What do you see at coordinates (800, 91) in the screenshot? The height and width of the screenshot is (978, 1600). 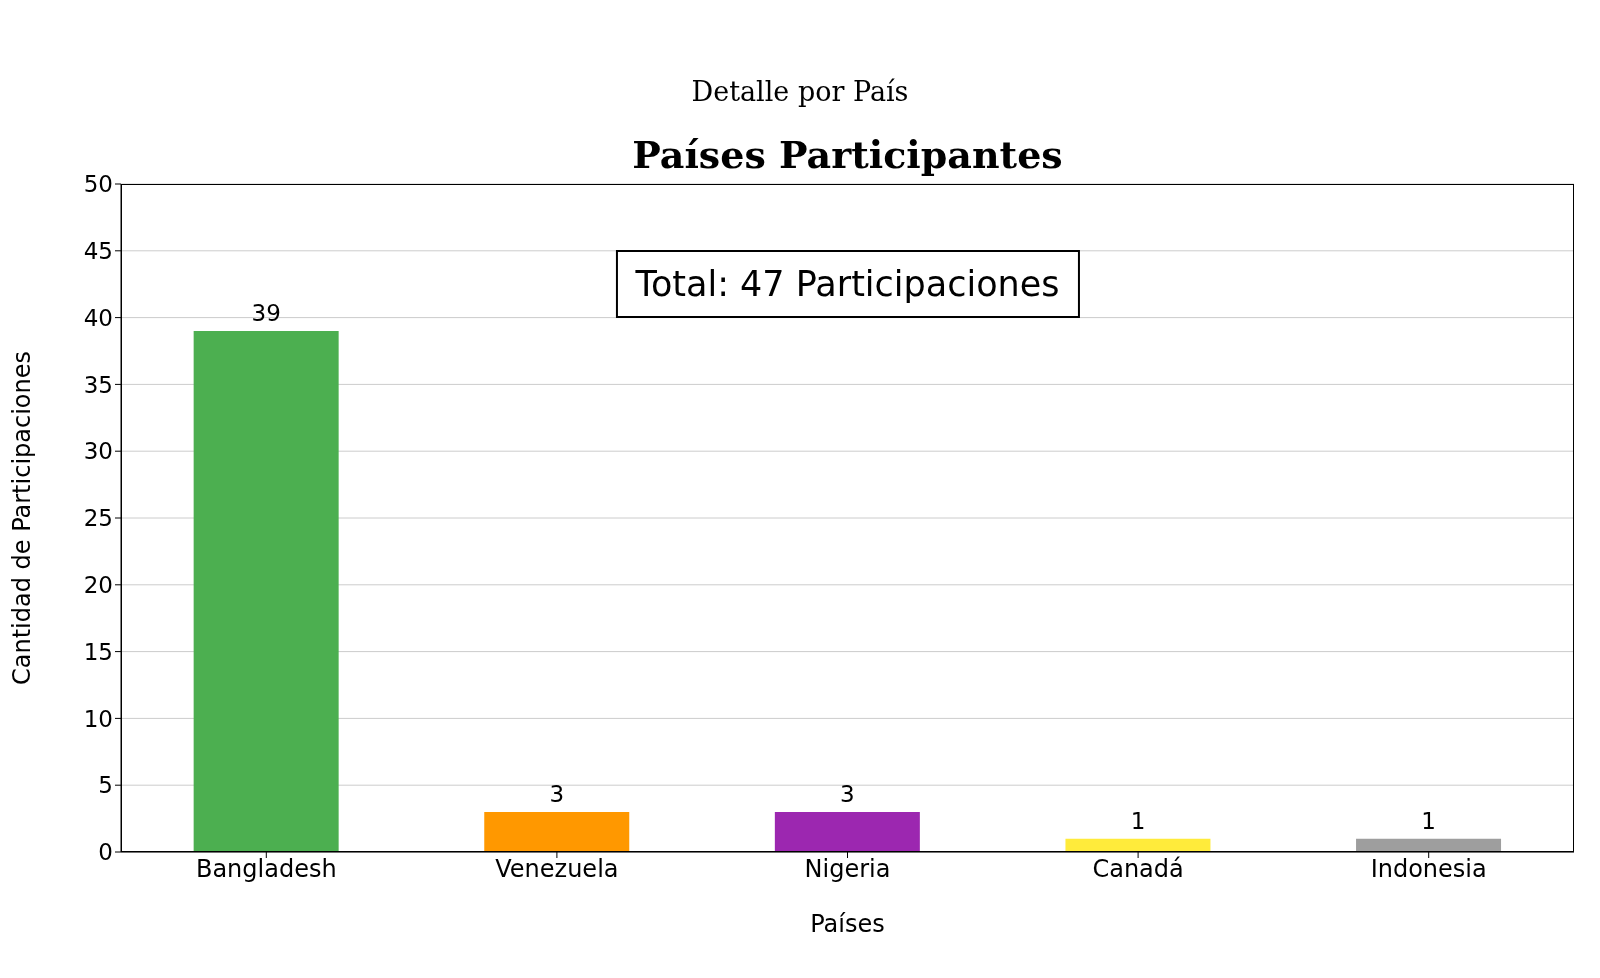 I see `chart-subtitle: Detalle por País` at bounding box center [800, 91].